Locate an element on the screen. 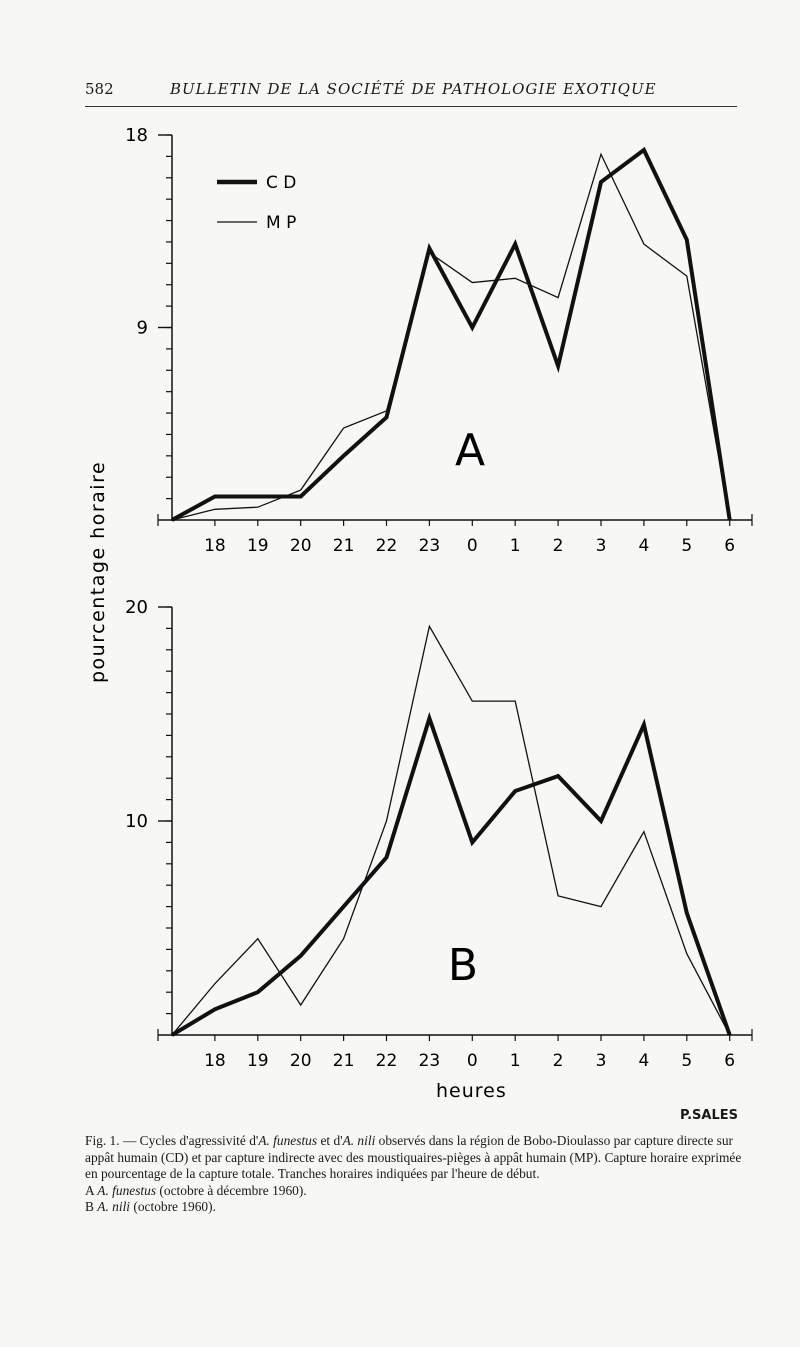 This screenshot has height=1347, width=800. legend: C D M P is located at coordinates (256, 203).